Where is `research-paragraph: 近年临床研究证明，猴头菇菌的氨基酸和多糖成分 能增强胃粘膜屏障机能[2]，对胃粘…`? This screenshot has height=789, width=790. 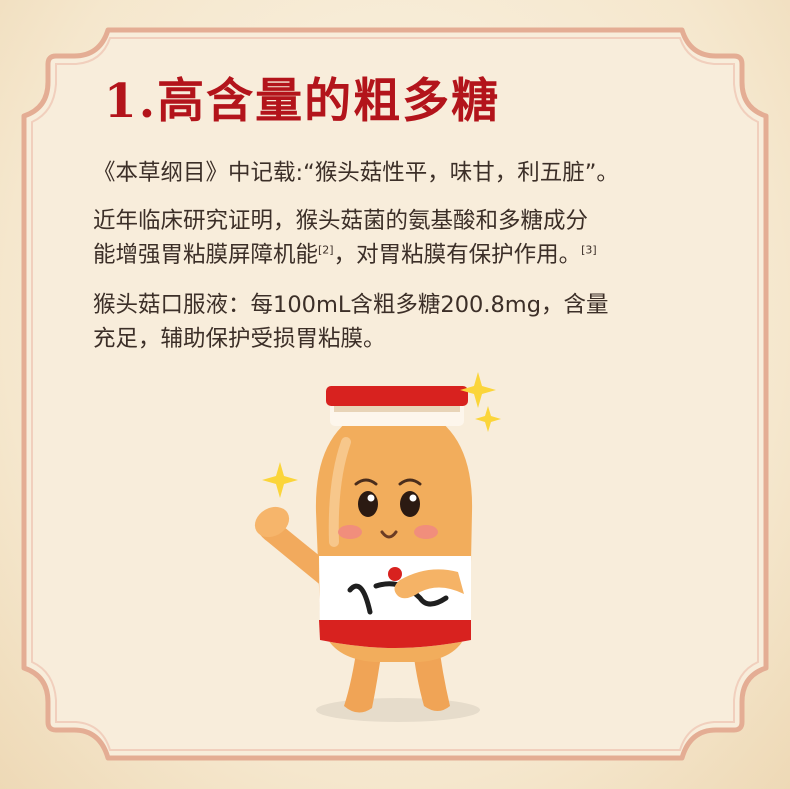
research-paragraph: 近年临床研究证明，猴头菇菌的氨基酸和多糖成分 能增强胃粘膜屏障机能[2]，对胃粘… is located at coordinates (403, 238).